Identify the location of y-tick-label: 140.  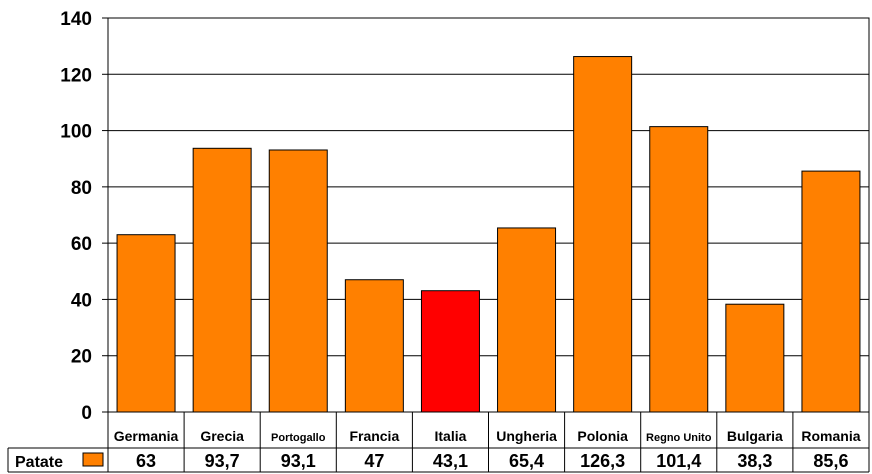
(76, 19).